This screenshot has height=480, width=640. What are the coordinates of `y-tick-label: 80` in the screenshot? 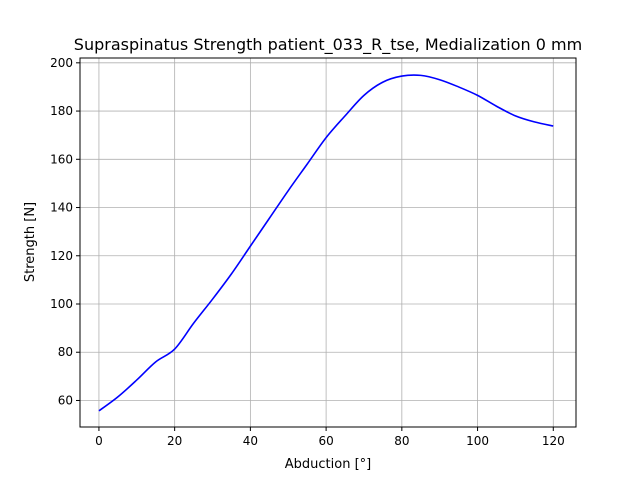 It's located at (65, 352).